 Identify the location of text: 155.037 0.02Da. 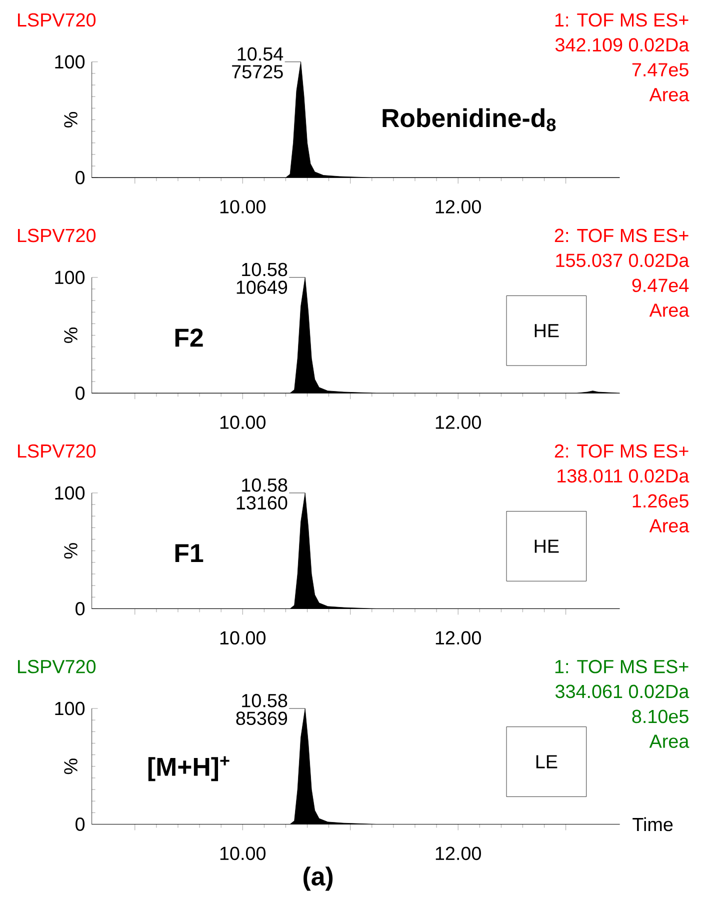
(623, 261).